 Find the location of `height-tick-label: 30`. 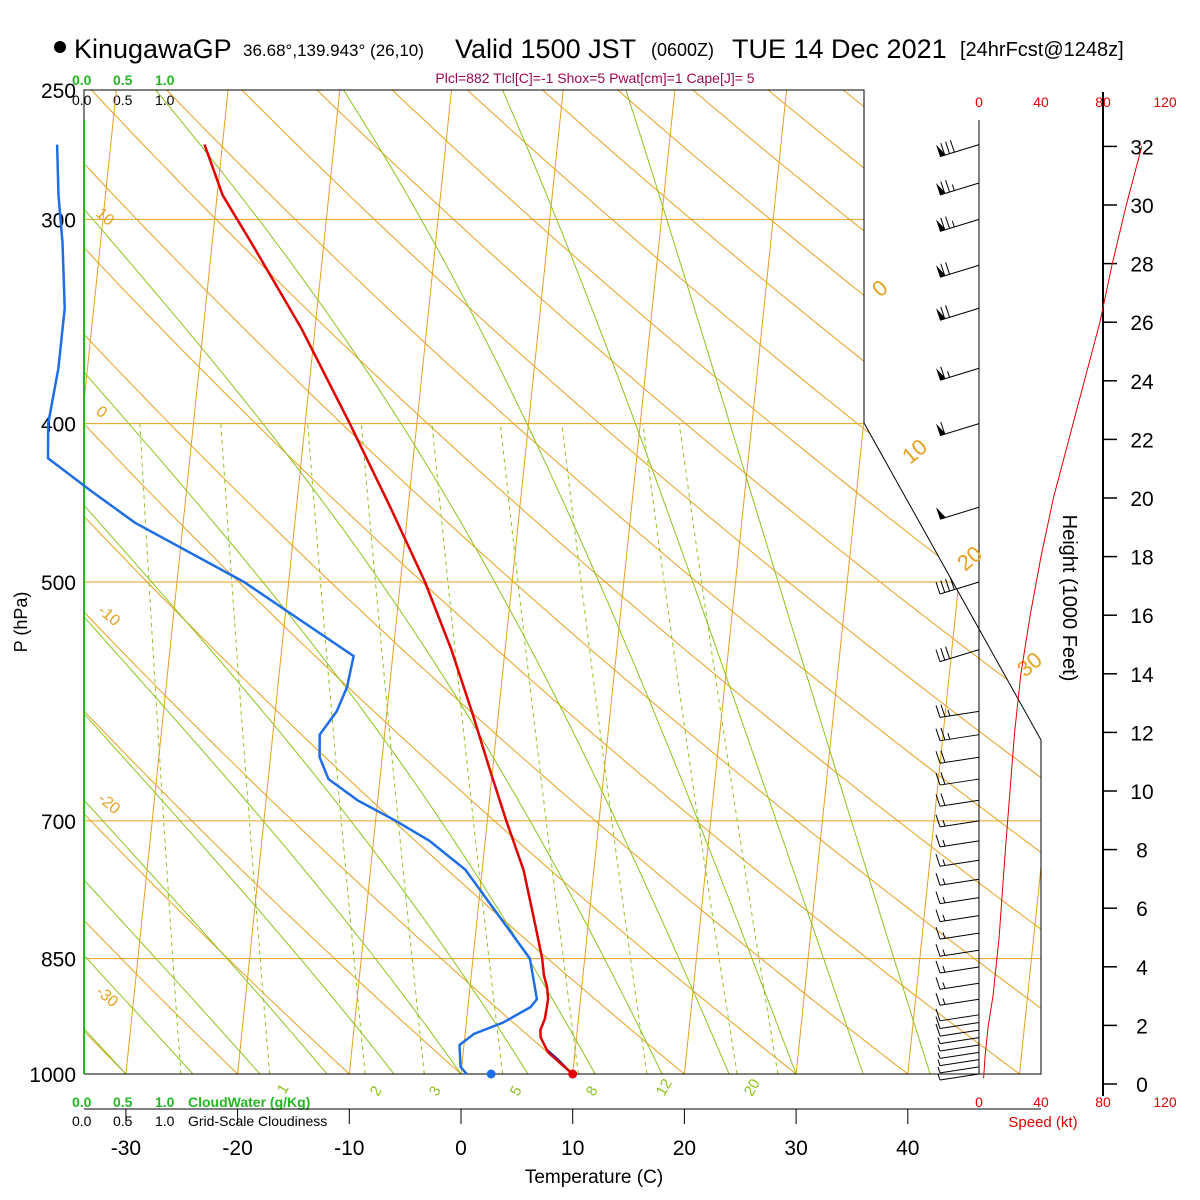

height-tick-label: 30 is located at coordinates (1141, 206).